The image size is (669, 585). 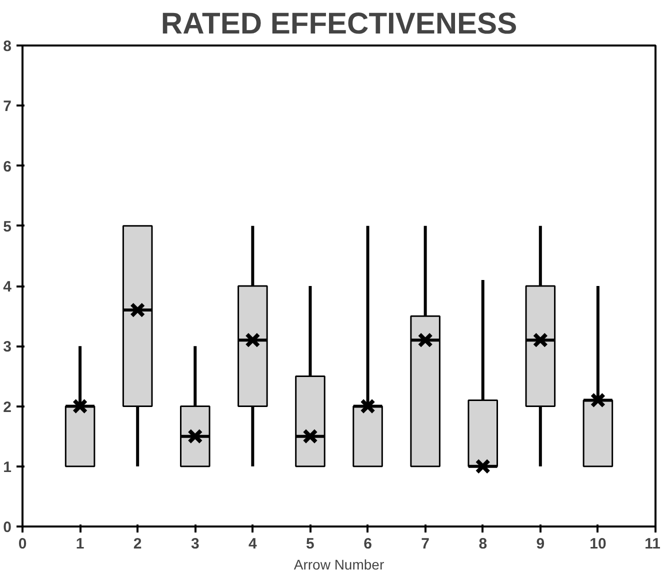 What do you see at coordinates (80, 544) in the screenshot?
I see `x-tick-label: 1` at bounding box center [80, 544].